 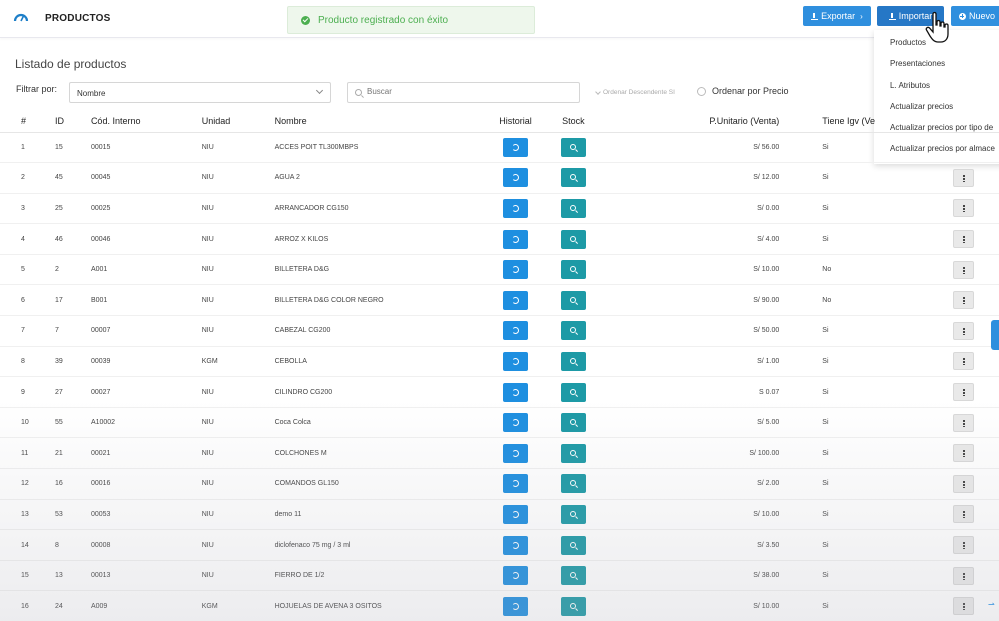 I want to click on radio-icon, so click(x=701, y=91).